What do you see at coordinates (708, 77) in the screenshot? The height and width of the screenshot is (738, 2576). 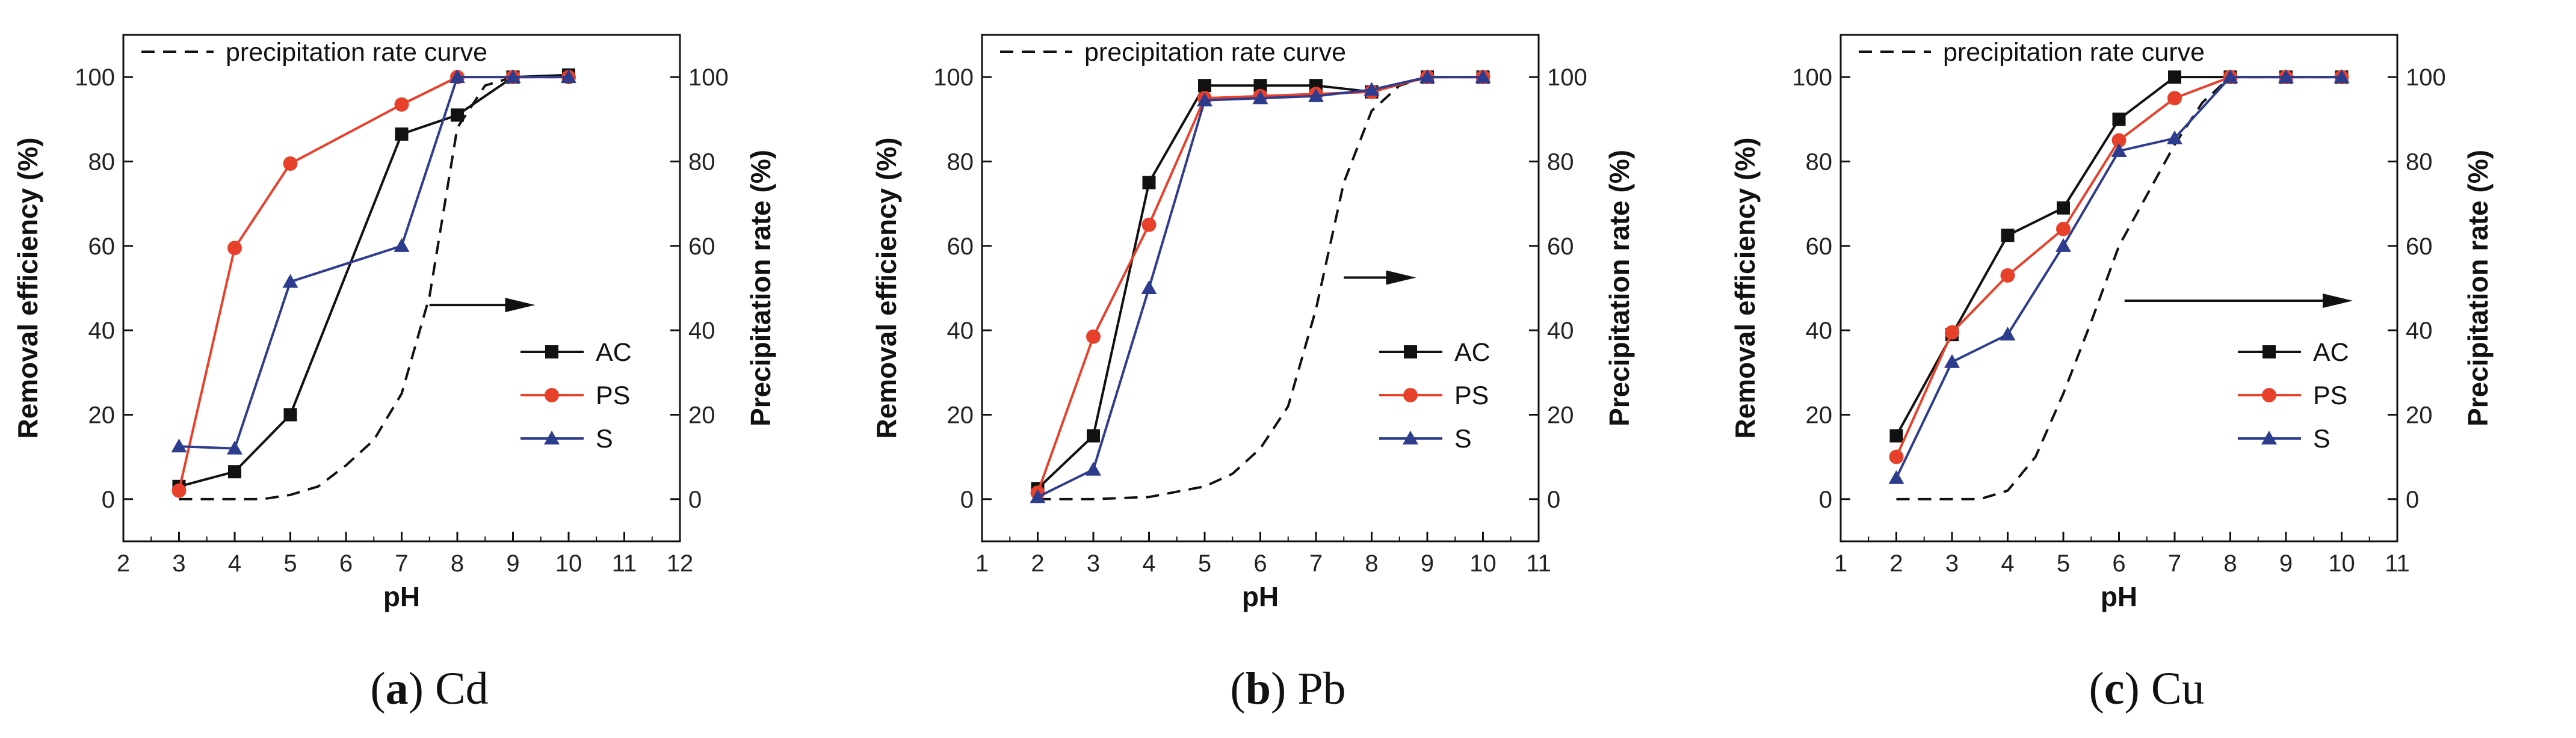 I see `p1-y2-tick-label-5: 100` at bounding box center [708, 77].